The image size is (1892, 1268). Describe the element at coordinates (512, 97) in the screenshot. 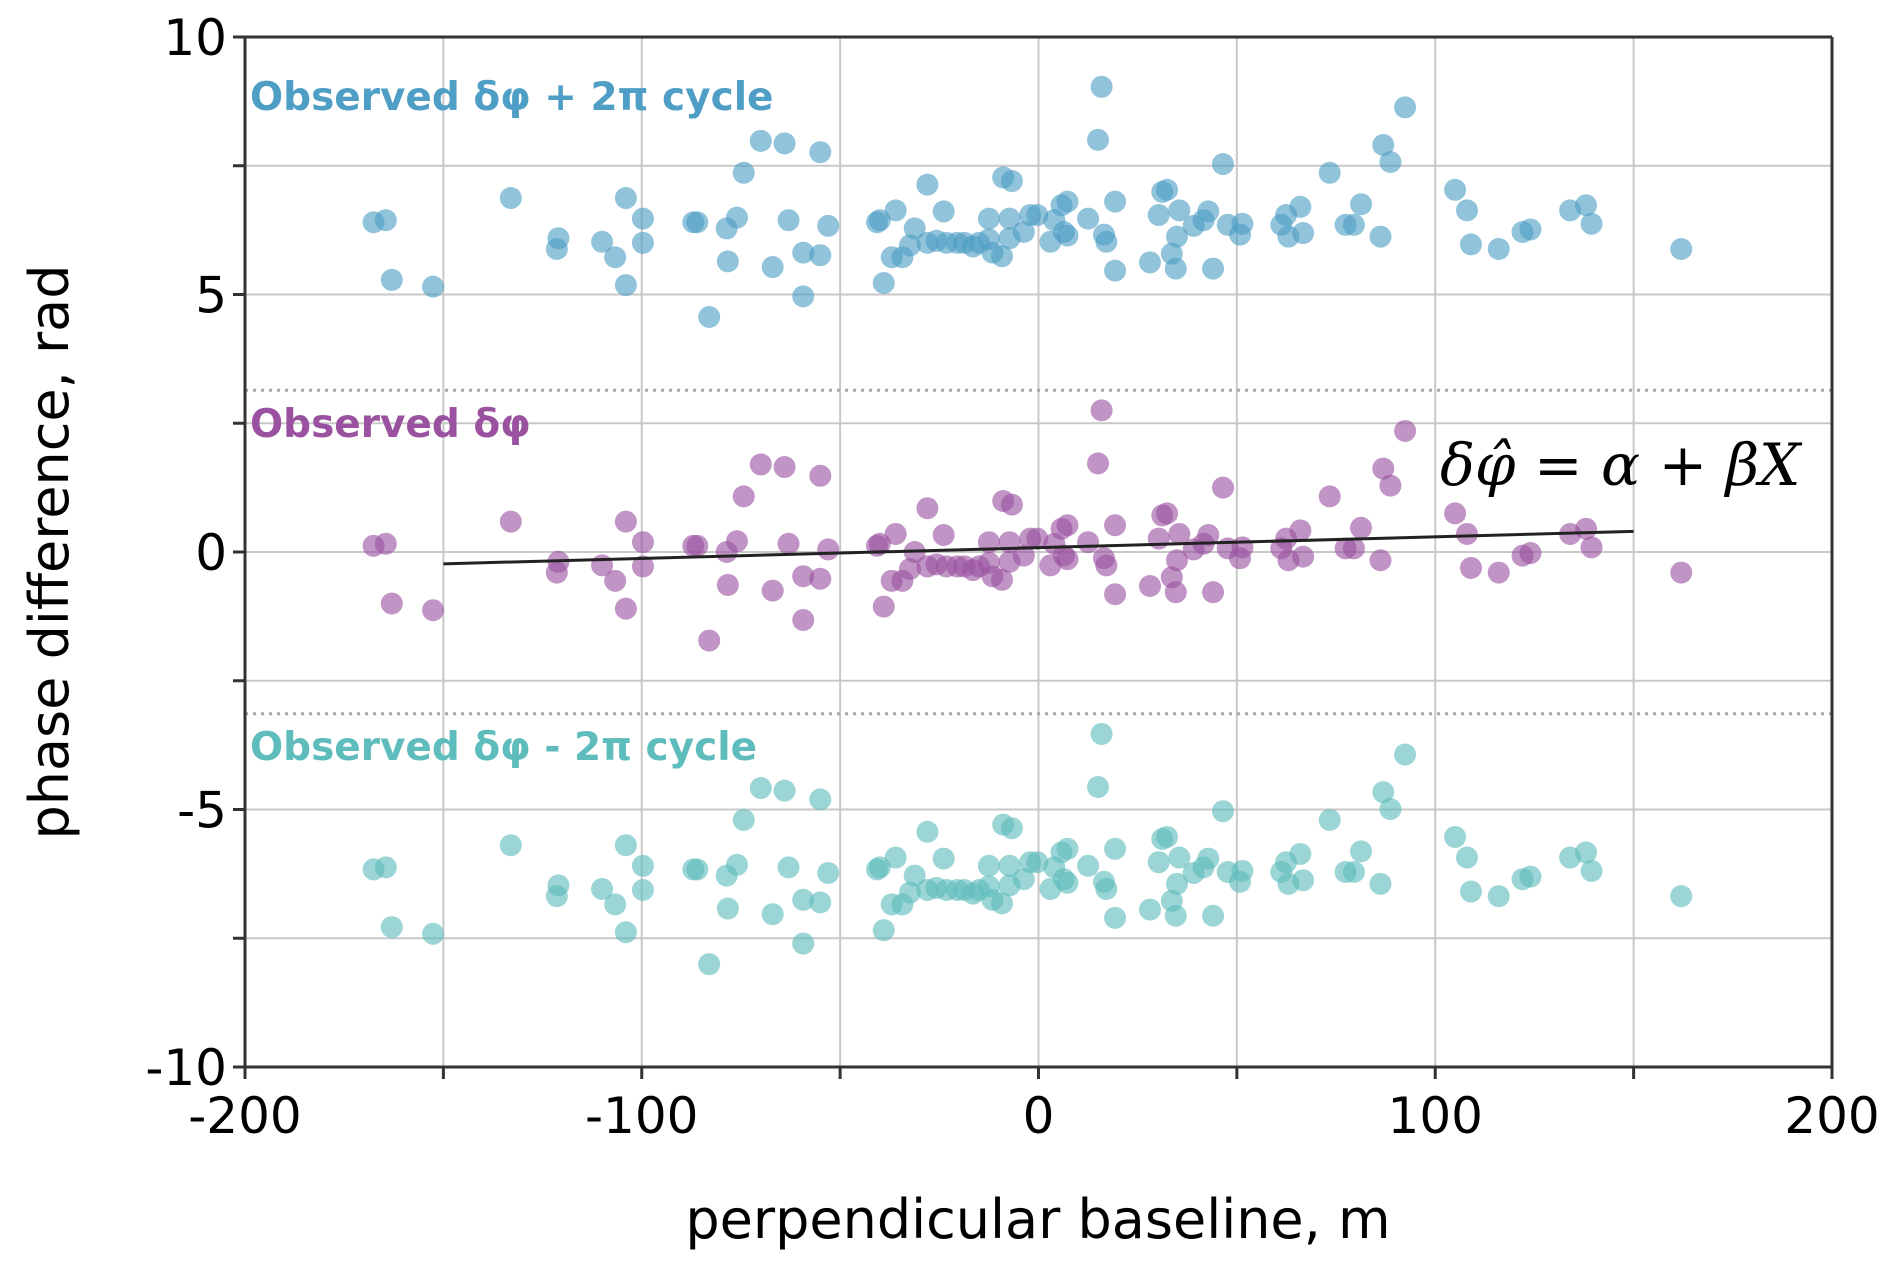

I see `label-plus-2pi: Observed δφ + 2π cycle` at that location.